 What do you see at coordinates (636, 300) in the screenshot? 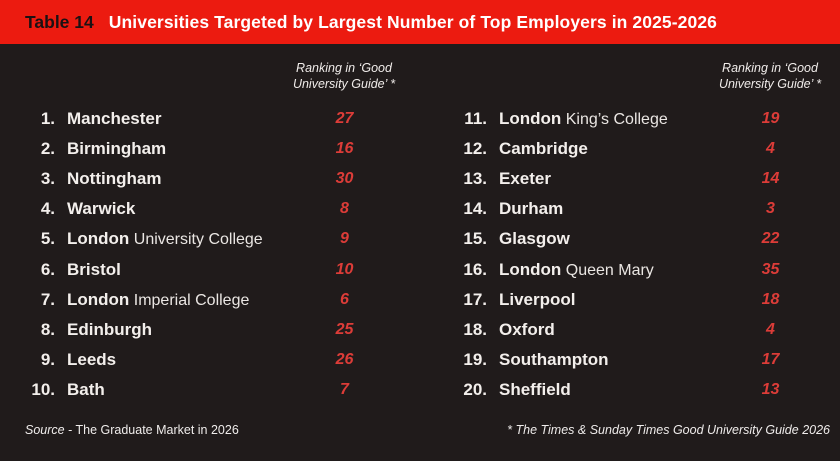
I see `table-row: 17. Liverpool 18` at bounding box center [636, 300].